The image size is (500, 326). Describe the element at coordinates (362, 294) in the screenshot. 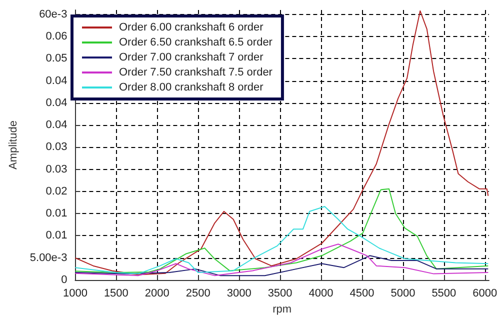

I see `x-tick-label: 4500` at that location.